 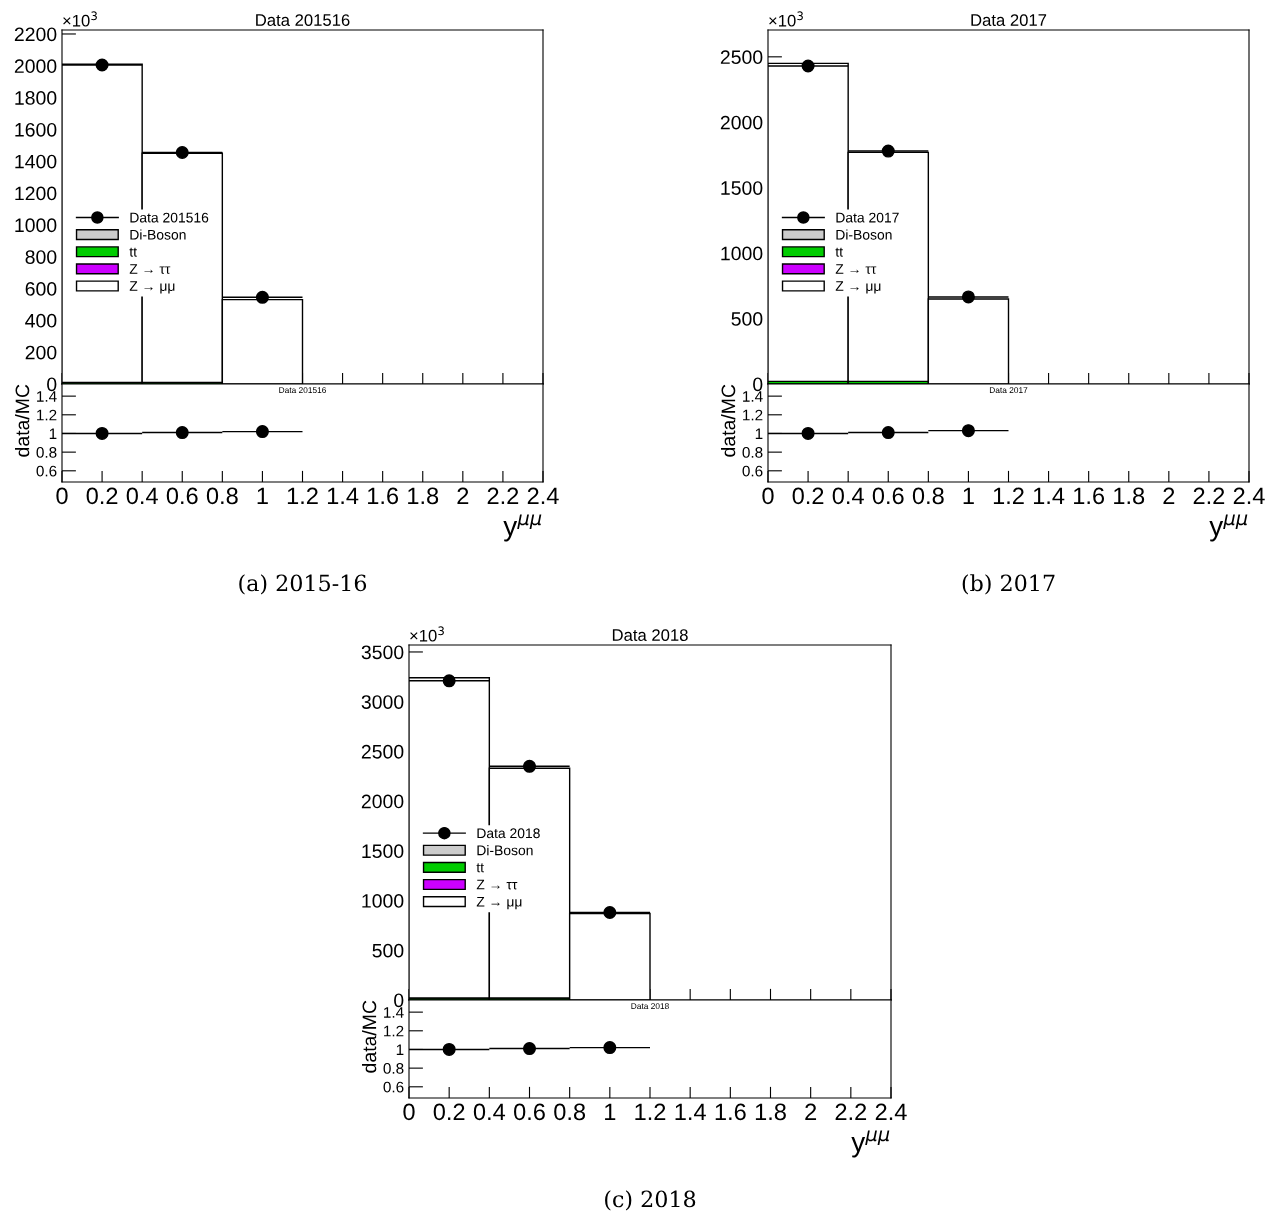 I want to click on y-tick-label: 1400, so click(x=36, y=161).